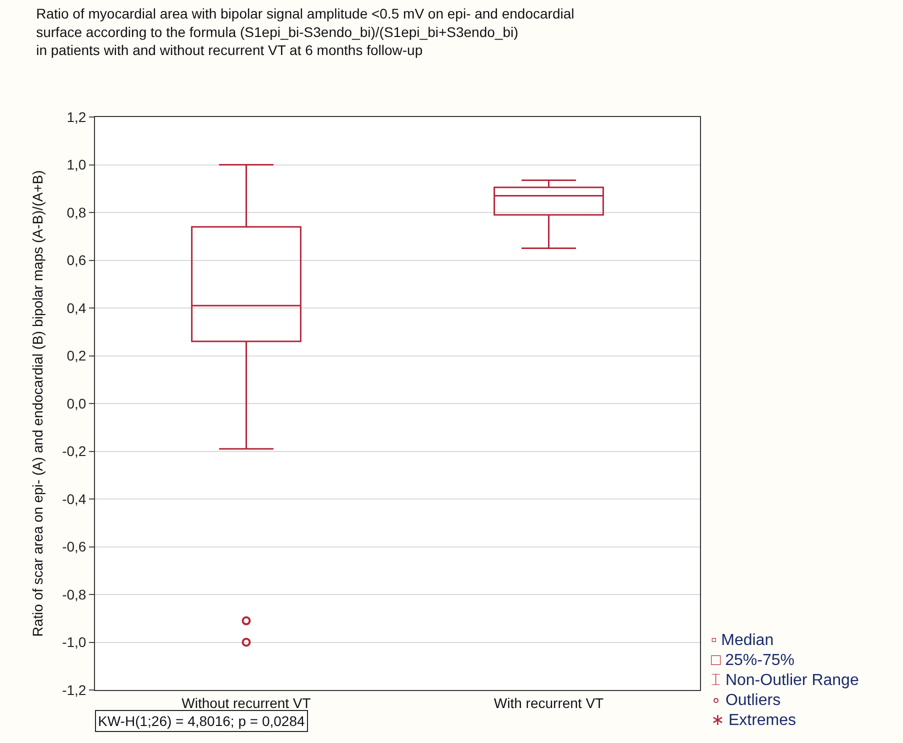 Image resolution: width=903 pixels, height=743 pixels. What do you see at coordinates (247, 702) in the screenshot?
I see `x-tick-label: Without recurrent VT` at bounding box center [247, 702].